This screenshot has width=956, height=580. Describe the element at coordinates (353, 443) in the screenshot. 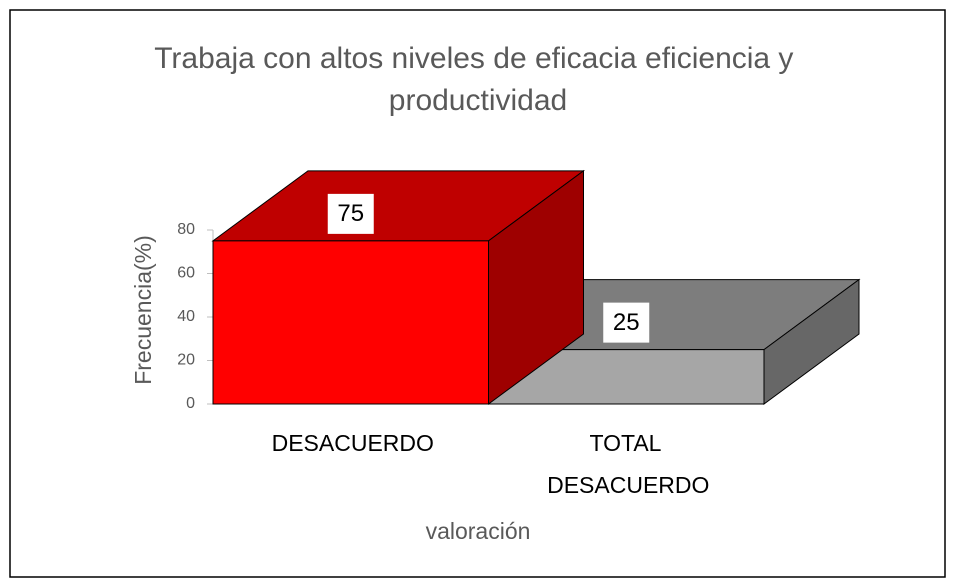

I see `x-tick-label: DESACUERDO` at that location.